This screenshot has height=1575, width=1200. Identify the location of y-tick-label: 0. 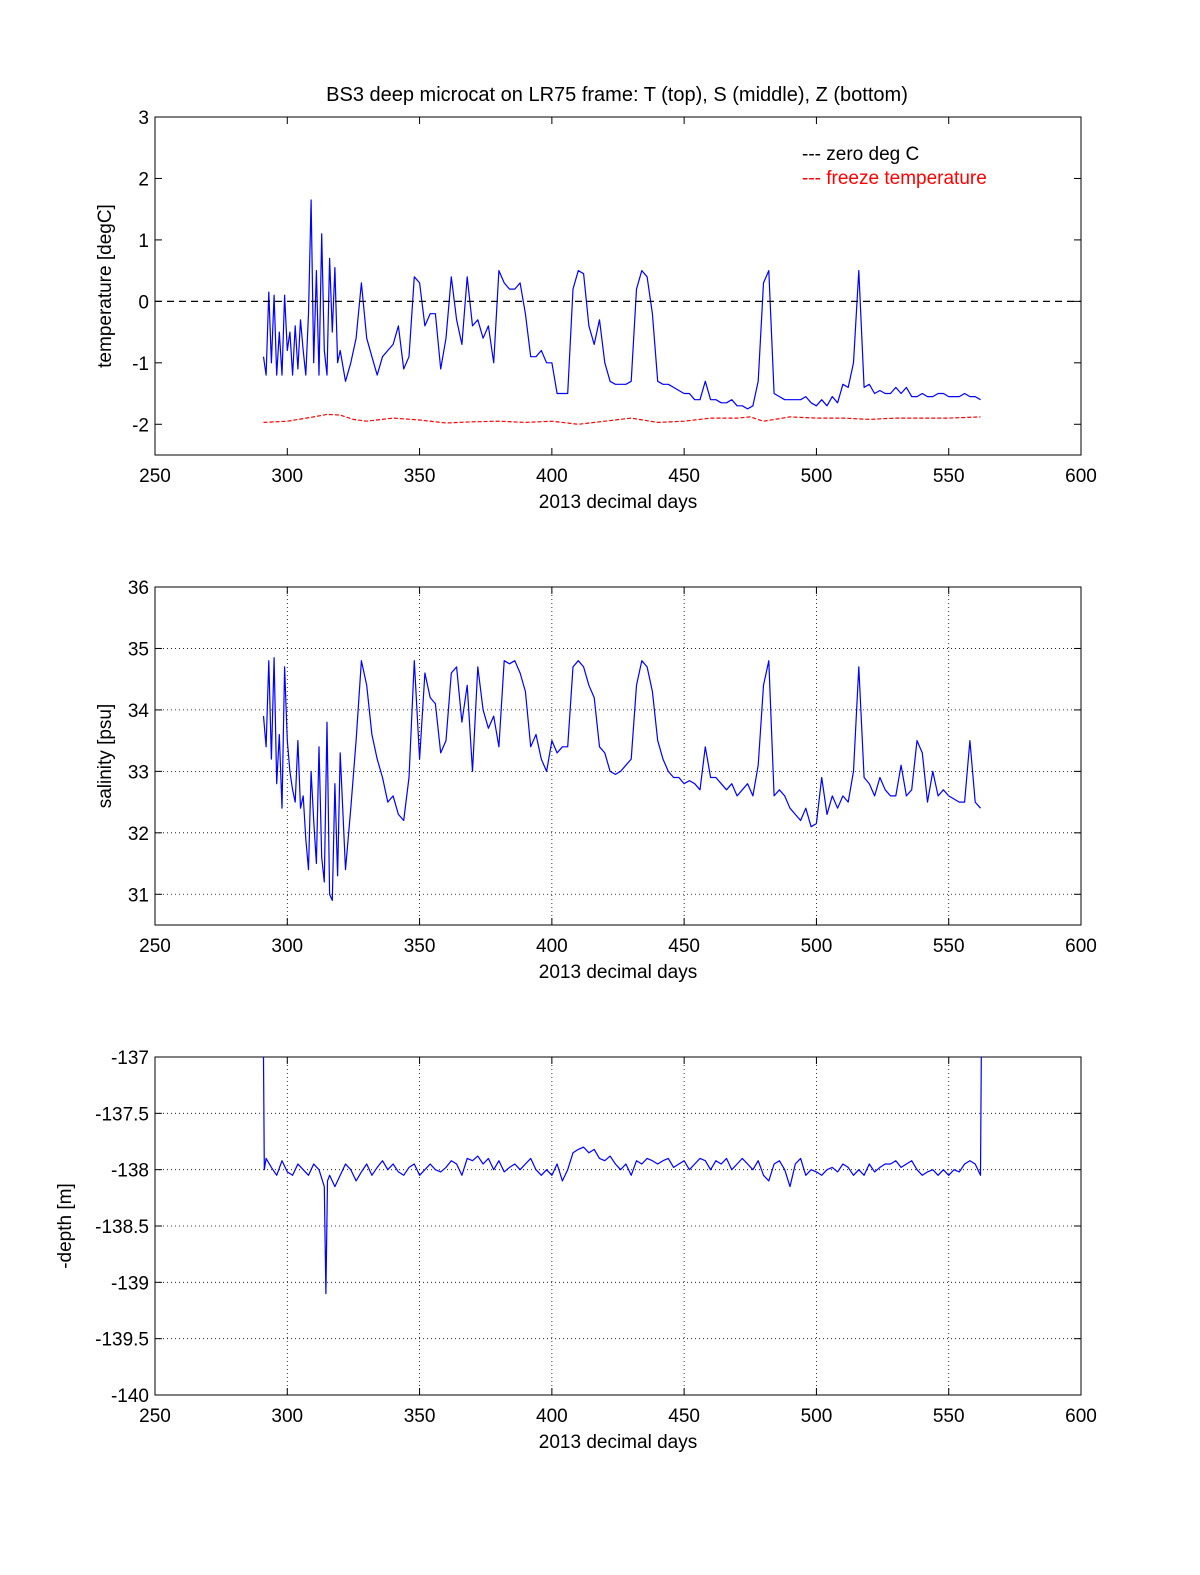
(143, 302).